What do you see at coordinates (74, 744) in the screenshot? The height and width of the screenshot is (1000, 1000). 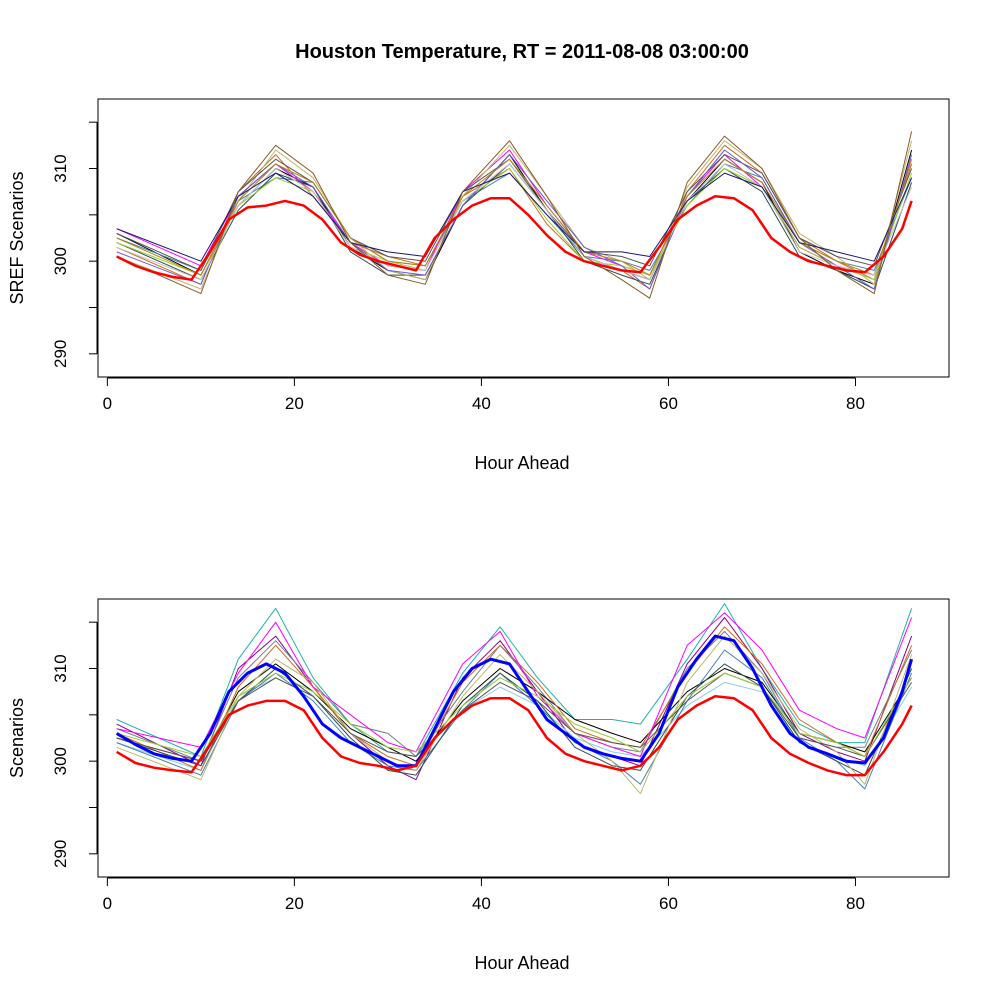 I see `bottom-y-axis: 290 300 310` at bounding box center [74, 744].